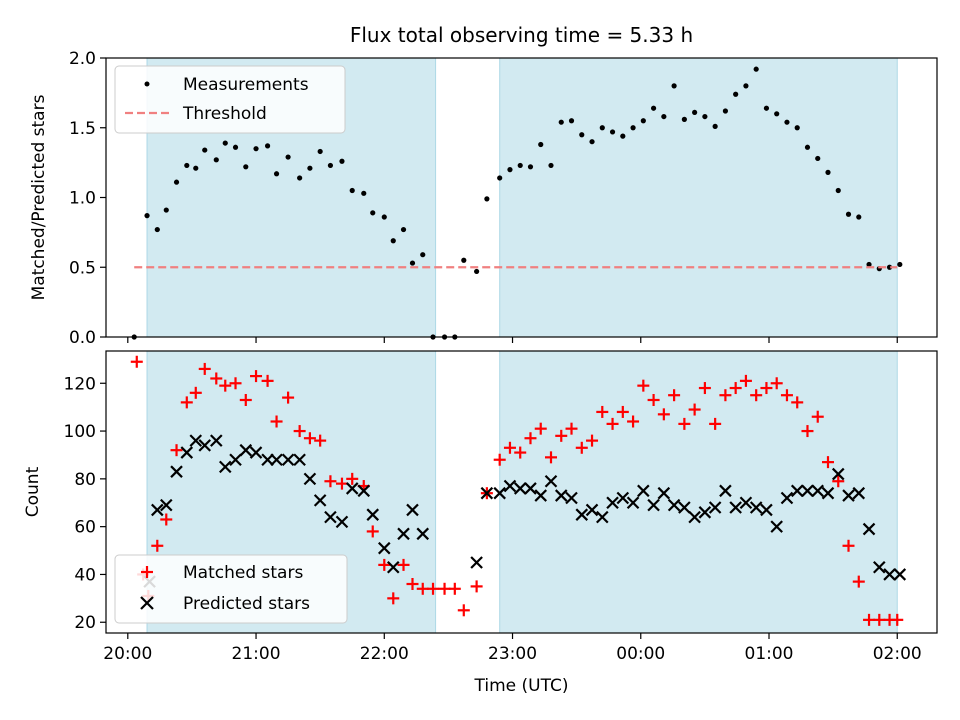 This screenshot has height=720, width=960. What do you see at coordinates (897, 654) in the screenshot?
I see `x-tick-label: 02:00` at bounding box center [897, 654].